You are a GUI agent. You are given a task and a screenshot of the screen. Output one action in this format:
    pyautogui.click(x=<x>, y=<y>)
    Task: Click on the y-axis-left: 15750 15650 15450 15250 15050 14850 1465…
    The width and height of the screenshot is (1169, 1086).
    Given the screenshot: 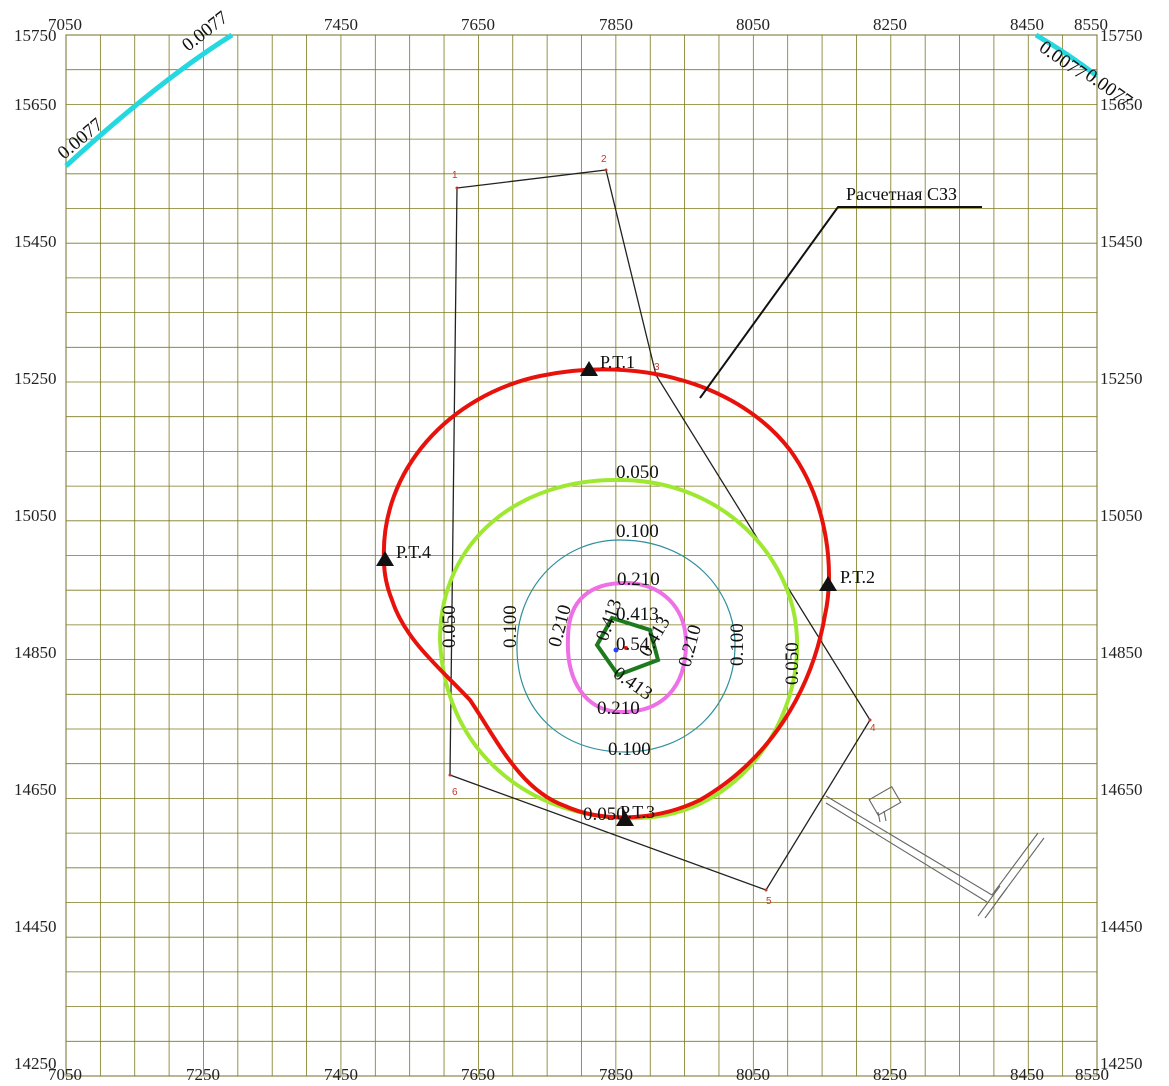 What is the action you would take?
    pyautogui.click(x=35, y=549)
    